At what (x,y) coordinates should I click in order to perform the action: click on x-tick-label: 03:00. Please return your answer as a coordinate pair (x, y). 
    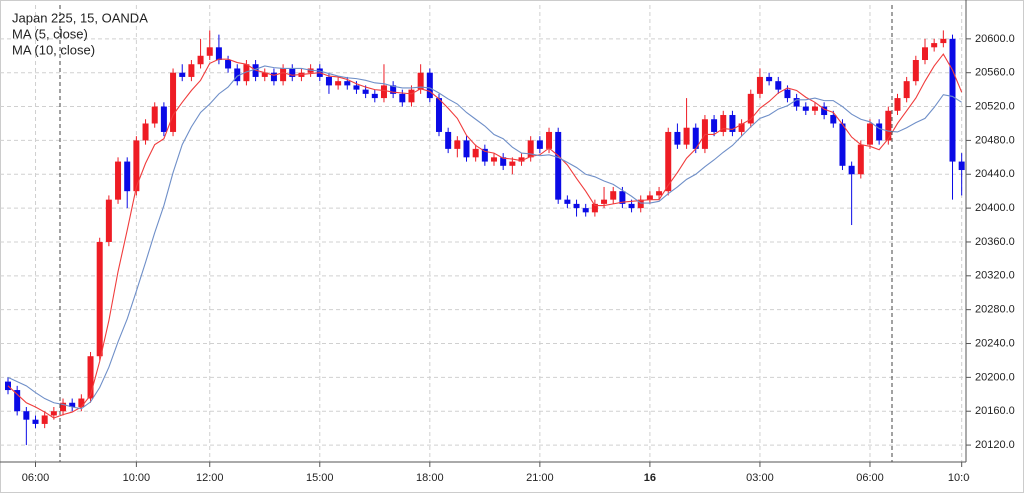
    Looking at the image, I should click on (760, 478).